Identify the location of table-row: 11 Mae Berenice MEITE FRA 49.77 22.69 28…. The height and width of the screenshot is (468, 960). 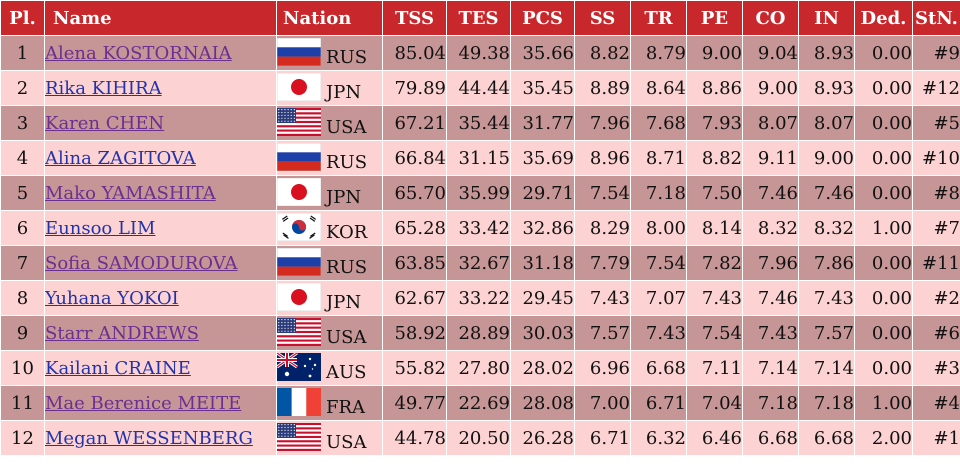
(480, 403).